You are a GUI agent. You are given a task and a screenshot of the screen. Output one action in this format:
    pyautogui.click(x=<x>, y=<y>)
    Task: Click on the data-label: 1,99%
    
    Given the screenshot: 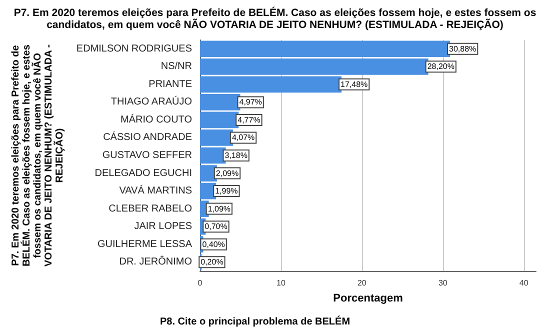 What is the action you would take?
    pyautogui.click(x=226, y=191)
    